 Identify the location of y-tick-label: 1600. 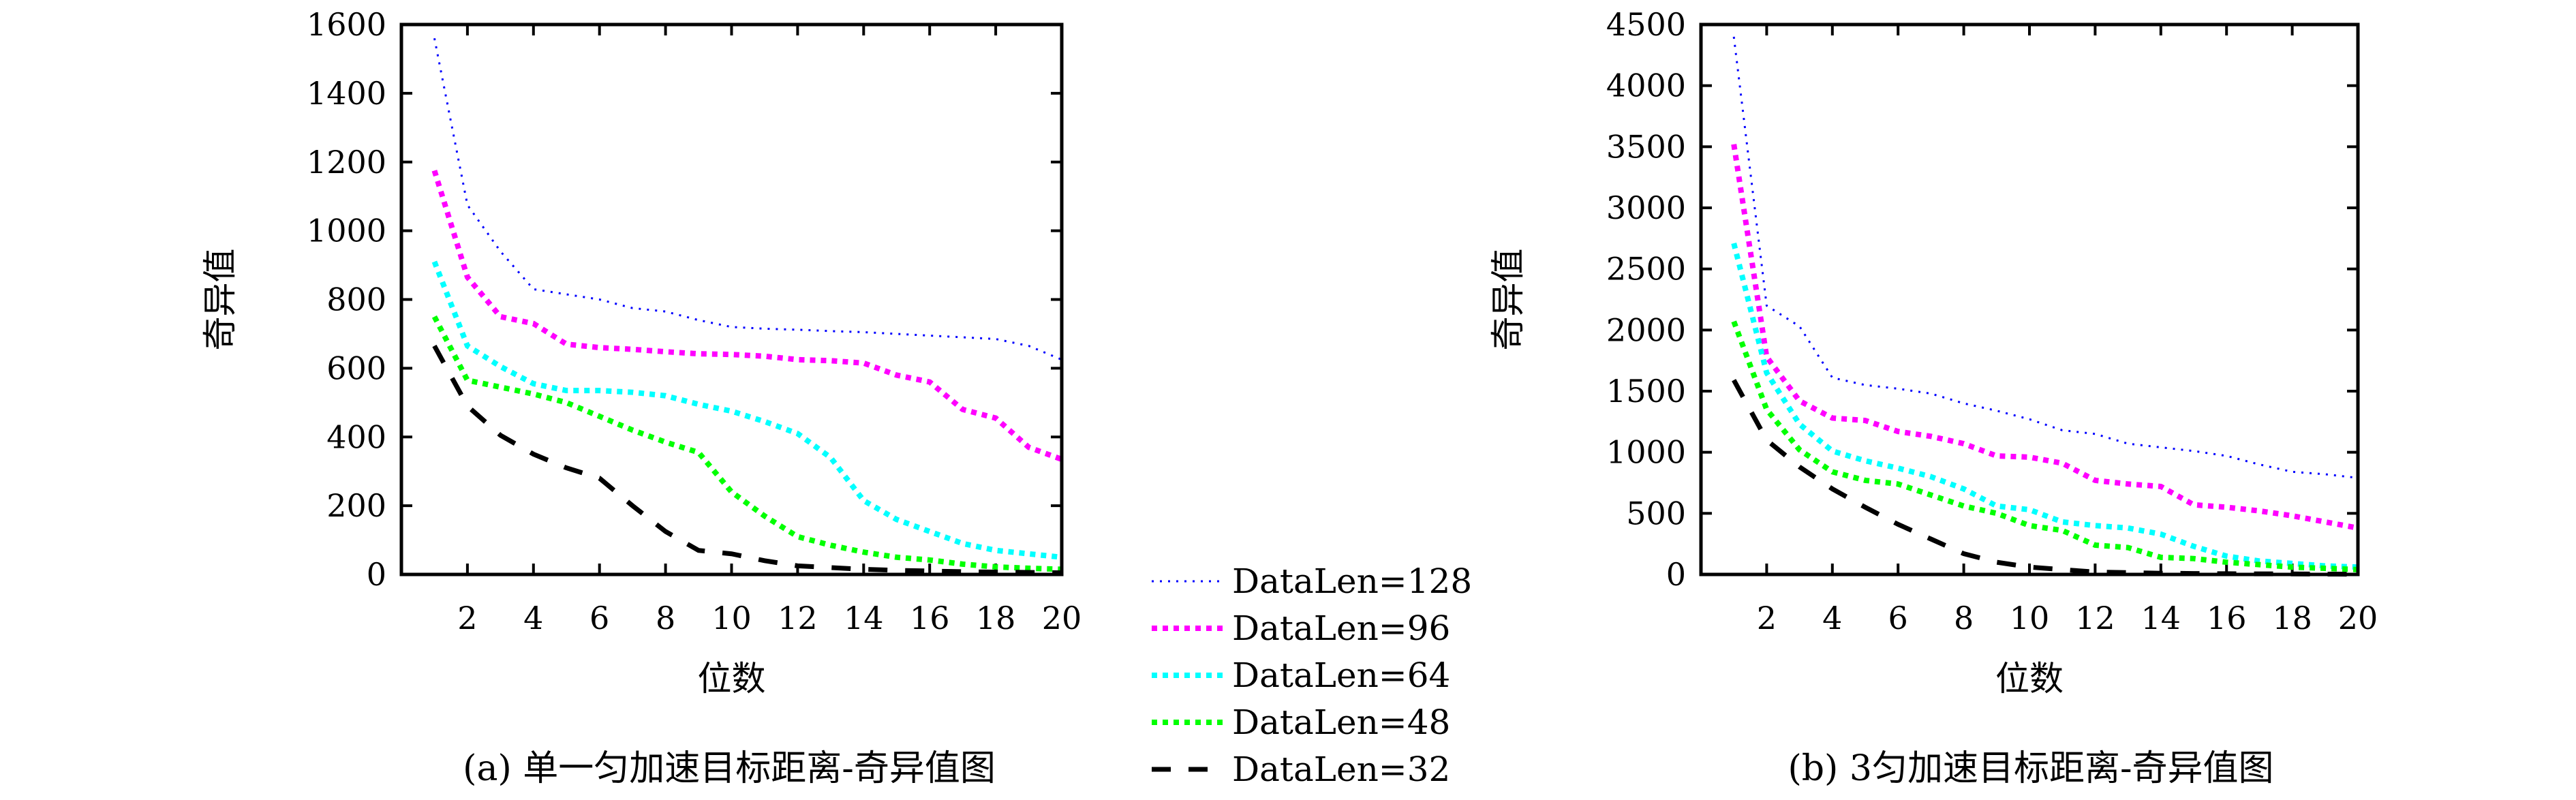
(346, 24).